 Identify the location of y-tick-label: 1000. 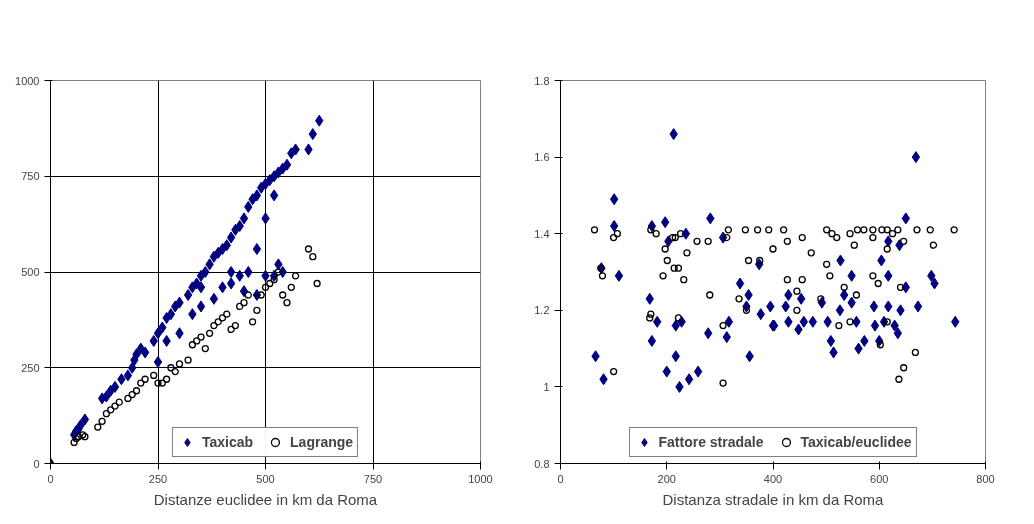
(27, 80).